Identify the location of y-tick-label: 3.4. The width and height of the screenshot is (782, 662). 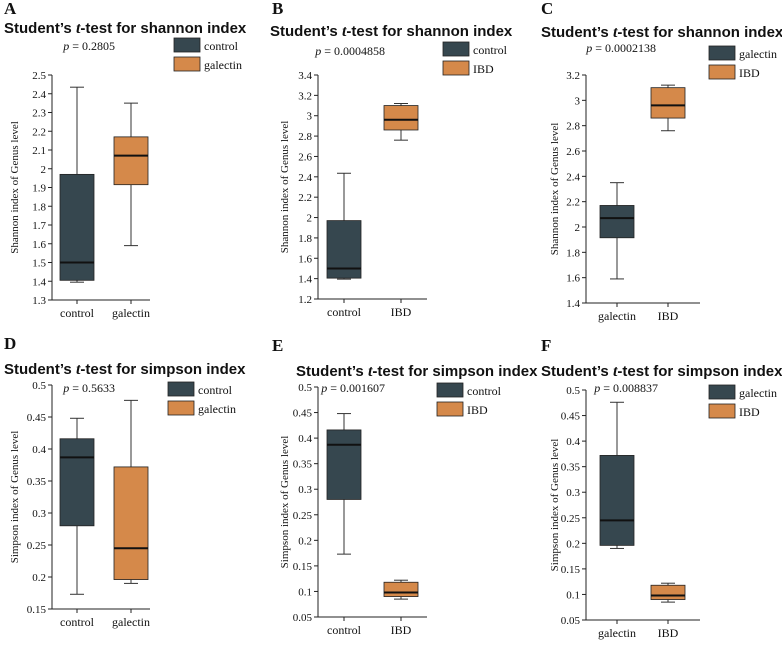
(305, 76).